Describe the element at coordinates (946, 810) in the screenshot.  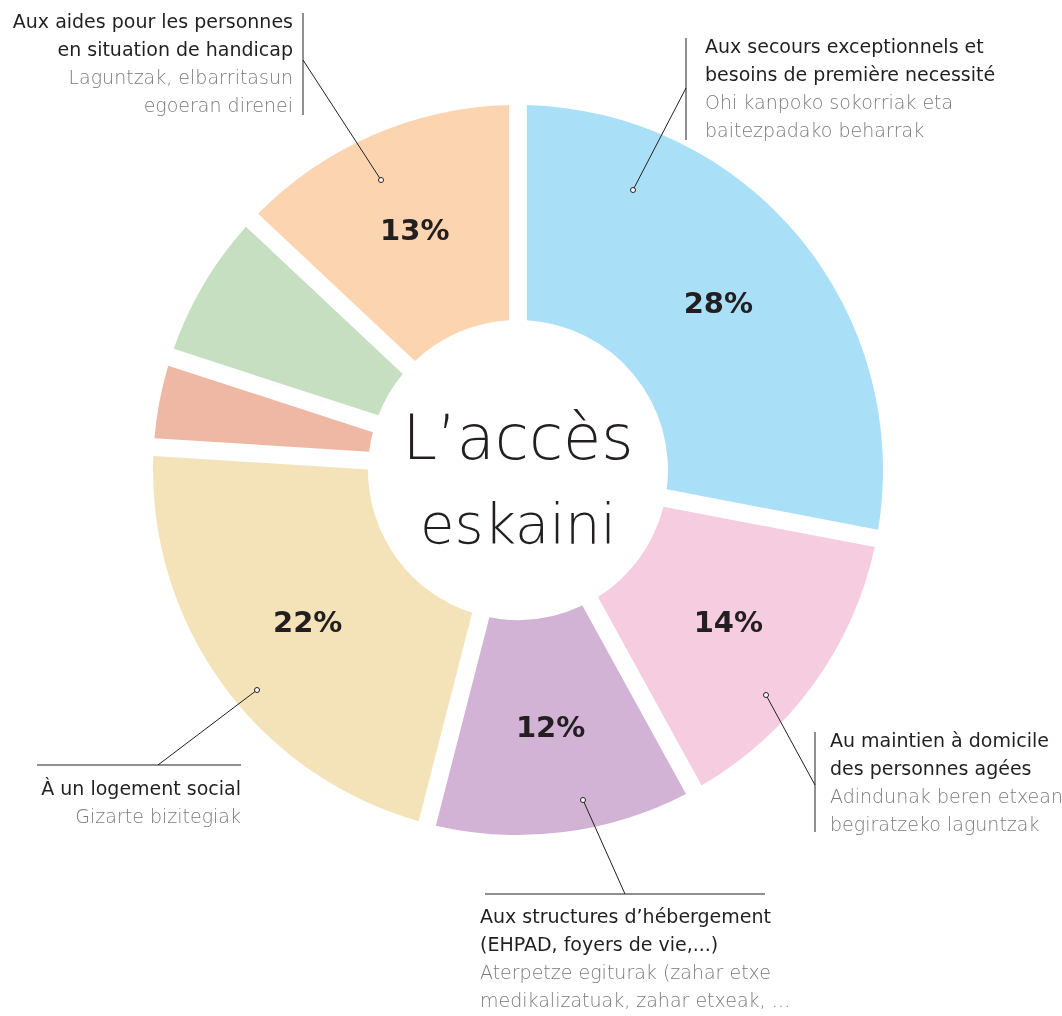
I see `text: Adindunak beren etxean begiratzeko laguntzak` at that location.